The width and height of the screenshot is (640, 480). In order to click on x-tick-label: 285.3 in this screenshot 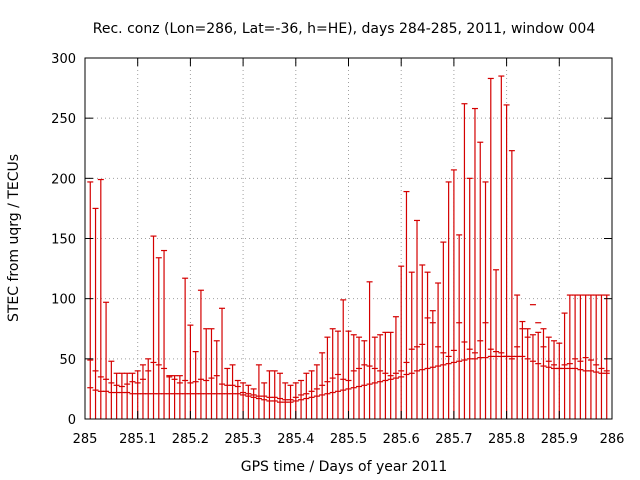, I will do `click(242, 439)`.